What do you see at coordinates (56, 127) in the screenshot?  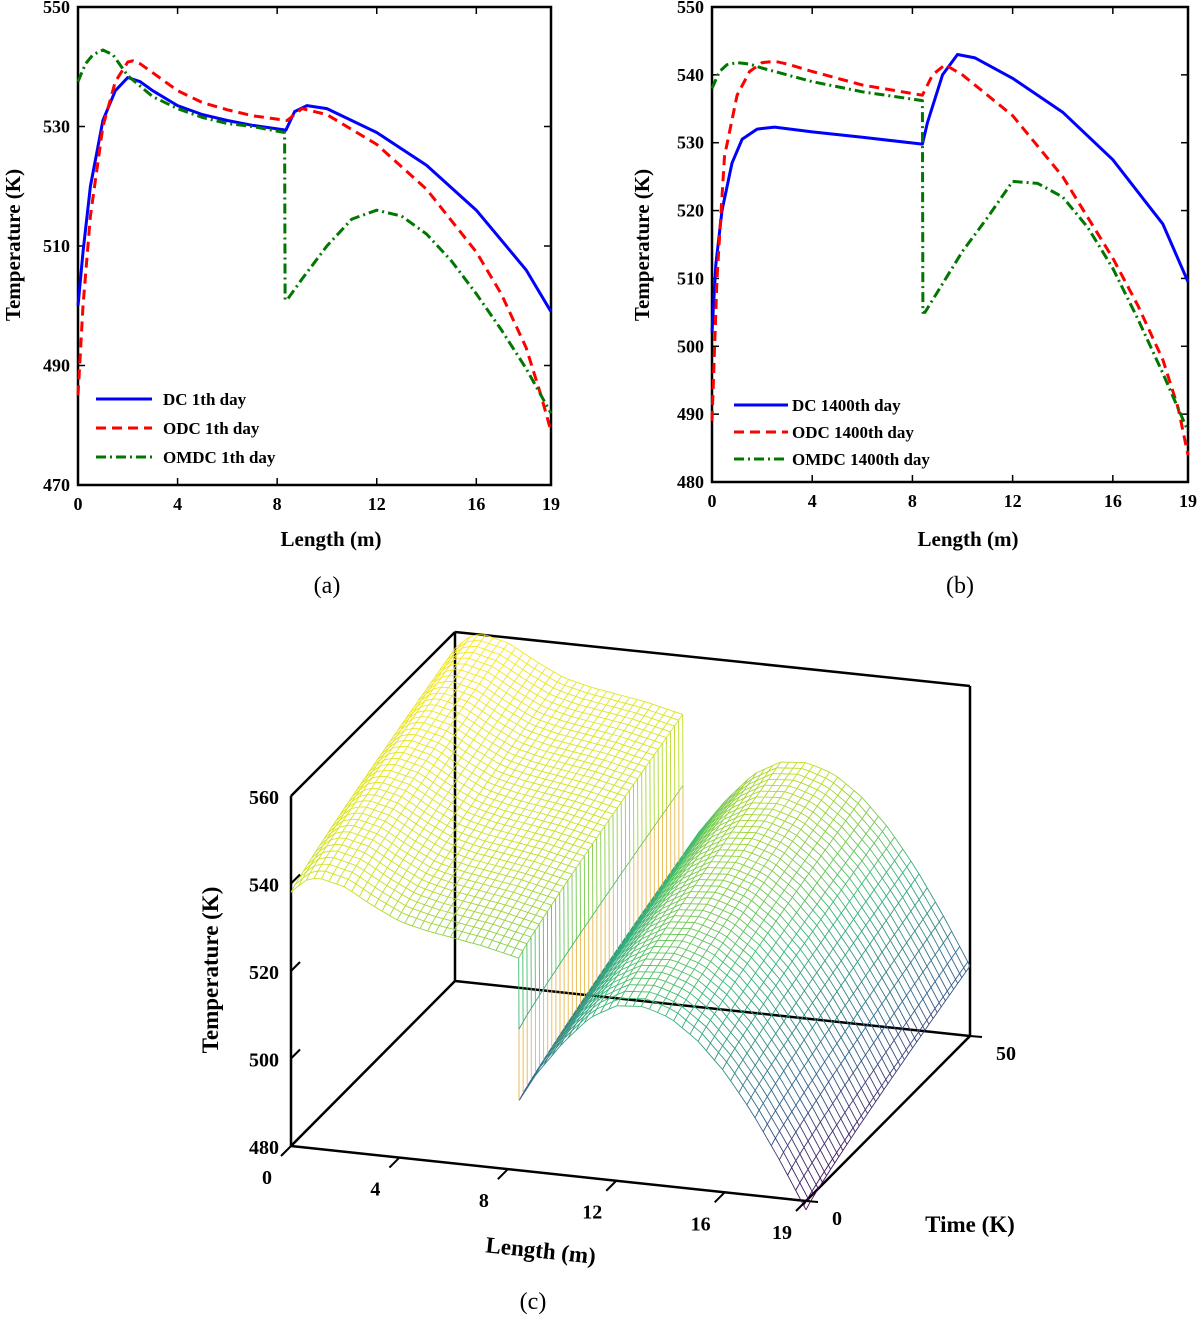 I see `y-tick-label: 530` at bounding box center [56, 127].